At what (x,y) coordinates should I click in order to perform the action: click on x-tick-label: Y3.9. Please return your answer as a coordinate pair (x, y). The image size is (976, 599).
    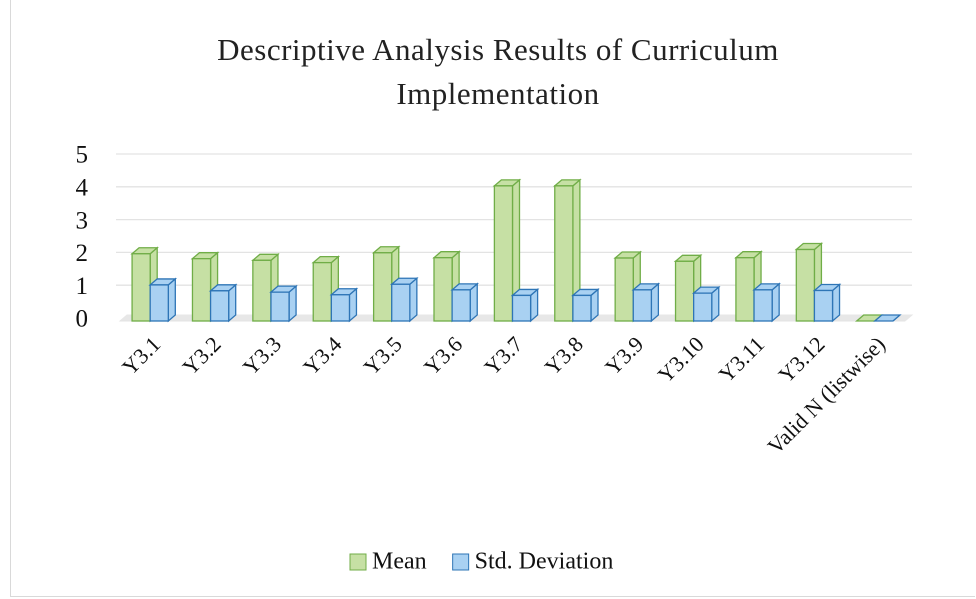
    Looking at the image, I should click on (624, 355).